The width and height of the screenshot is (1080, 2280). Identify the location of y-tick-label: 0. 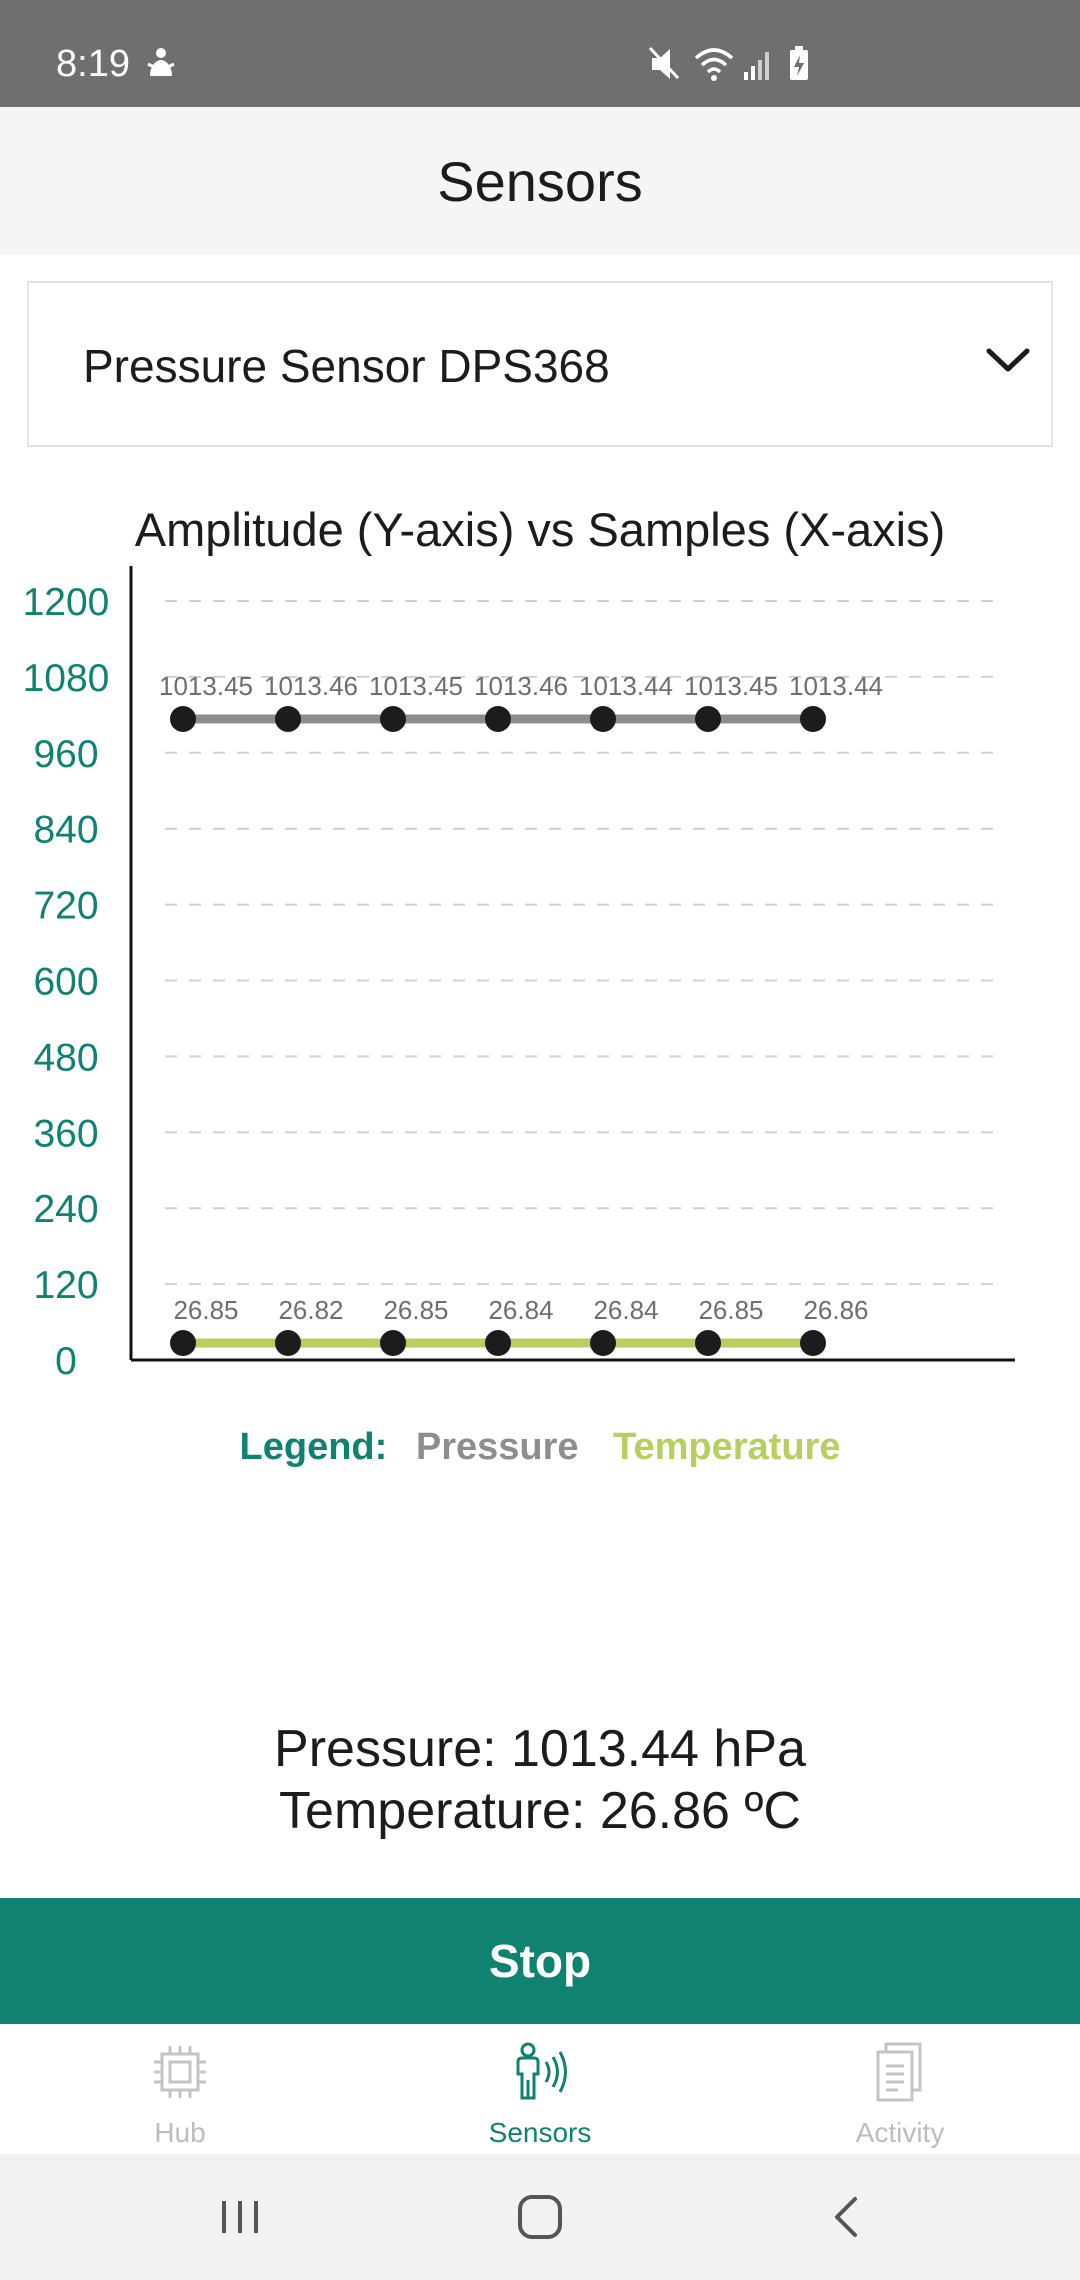
(66, 1361).